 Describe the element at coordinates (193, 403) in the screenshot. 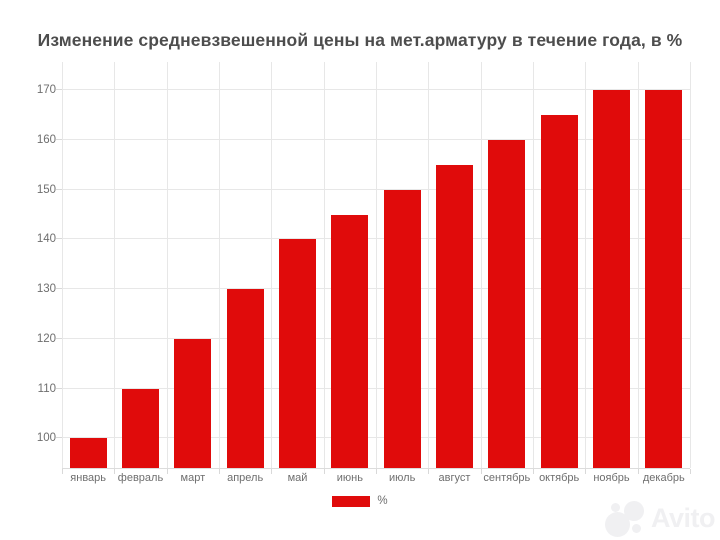

I see `bar-март` at that location.